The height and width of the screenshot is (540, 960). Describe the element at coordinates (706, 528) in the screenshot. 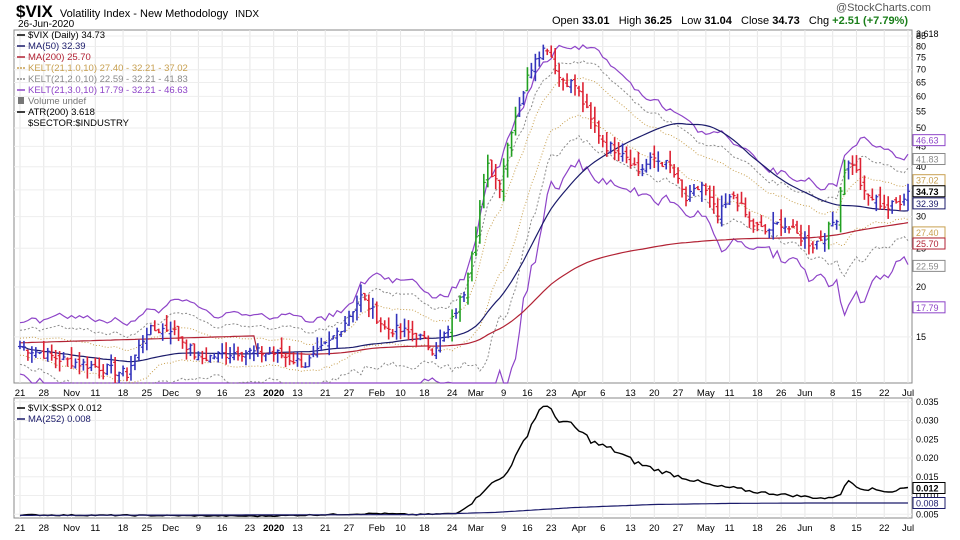

I see `ratio-x-tick-label: May` at that location.